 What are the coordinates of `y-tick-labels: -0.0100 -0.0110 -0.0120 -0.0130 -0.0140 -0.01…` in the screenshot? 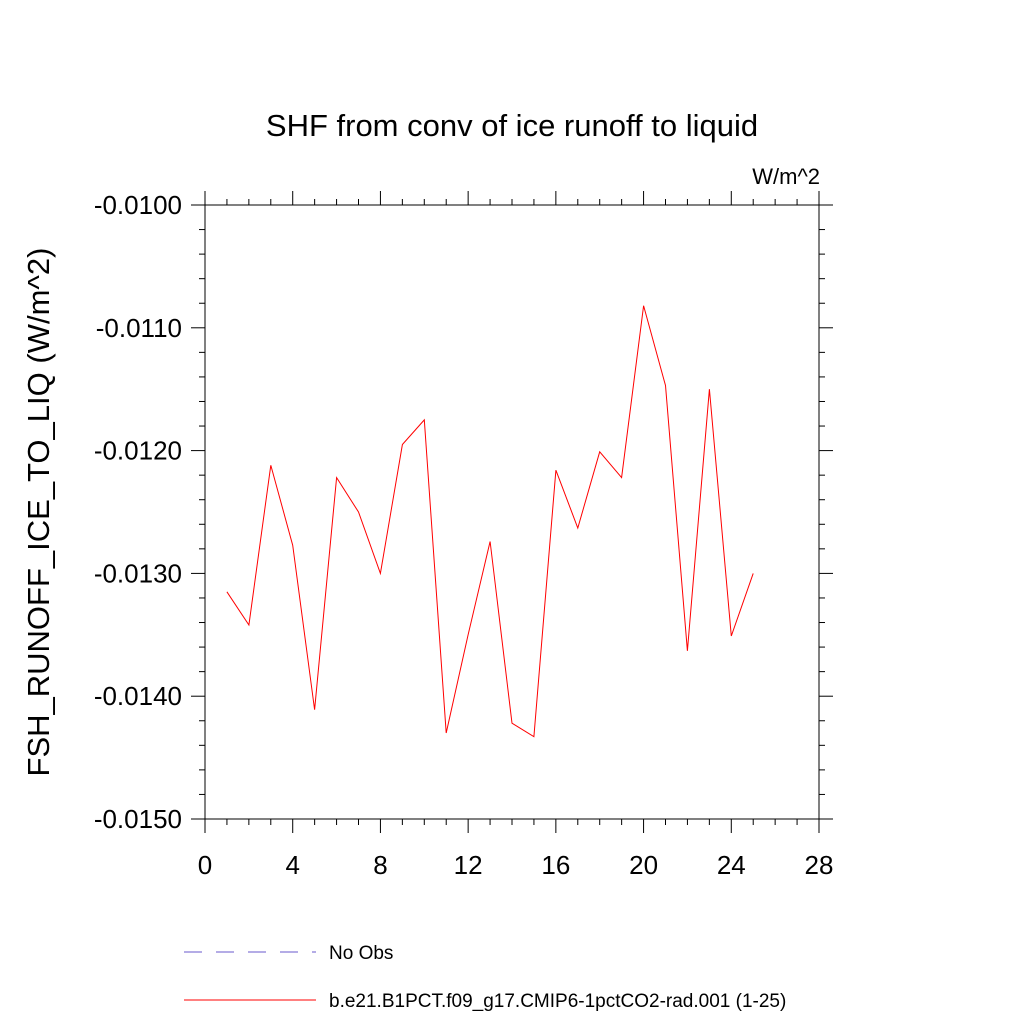 It's located at (138, 512).